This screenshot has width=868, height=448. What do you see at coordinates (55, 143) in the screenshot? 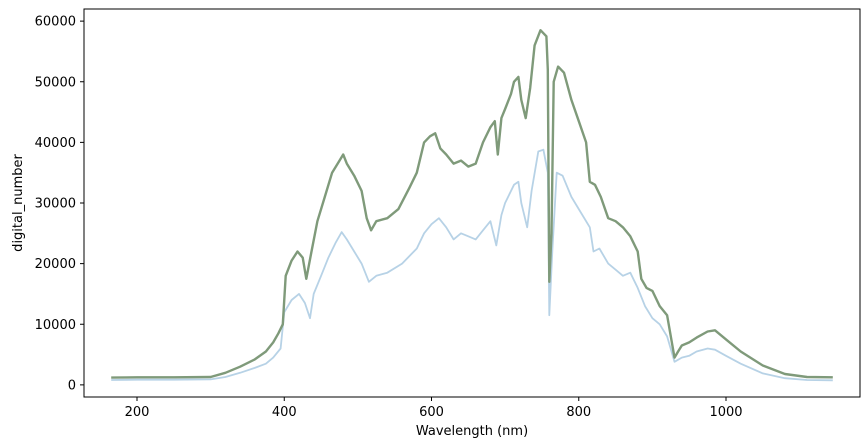
I see `y-tick-label: 40000` at bounding box center [55, 143].